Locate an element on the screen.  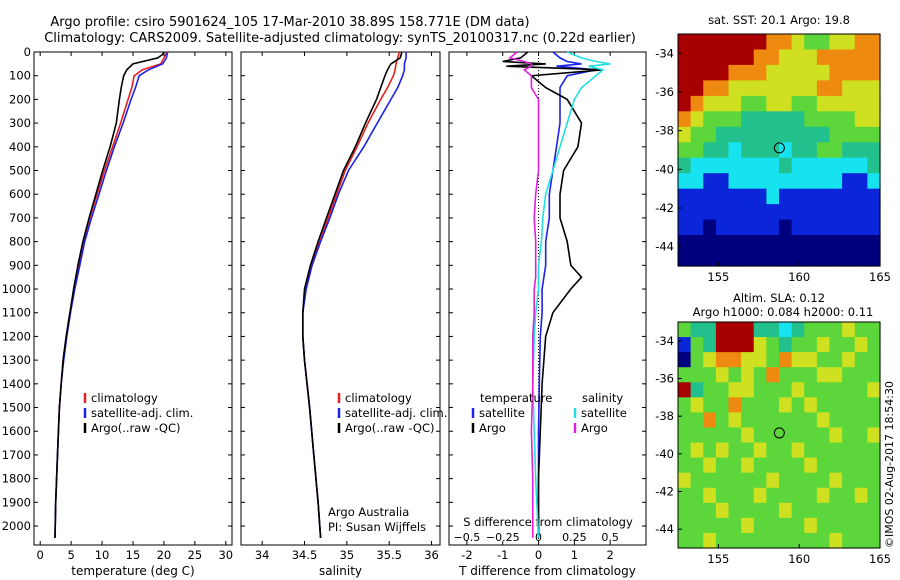
x-tick-label: -1 is located at coordinates (502, 555).